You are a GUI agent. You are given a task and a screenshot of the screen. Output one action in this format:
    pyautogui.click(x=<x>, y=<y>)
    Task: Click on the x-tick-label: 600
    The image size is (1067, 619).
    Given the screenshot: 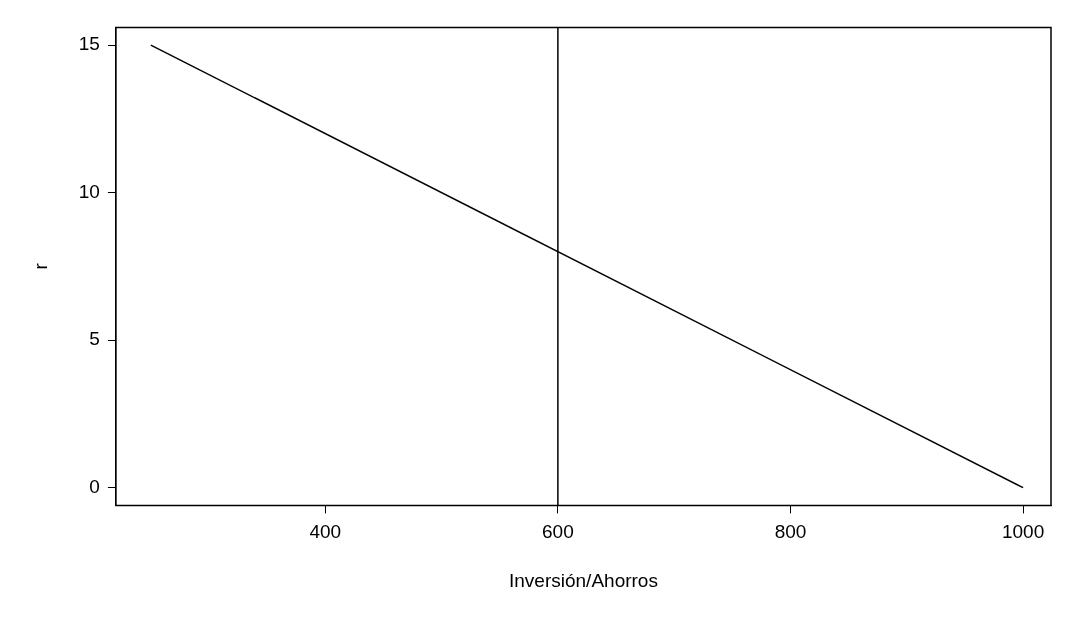 What is the action you would take?
    pyautogui.click(x=558, y=532)
    